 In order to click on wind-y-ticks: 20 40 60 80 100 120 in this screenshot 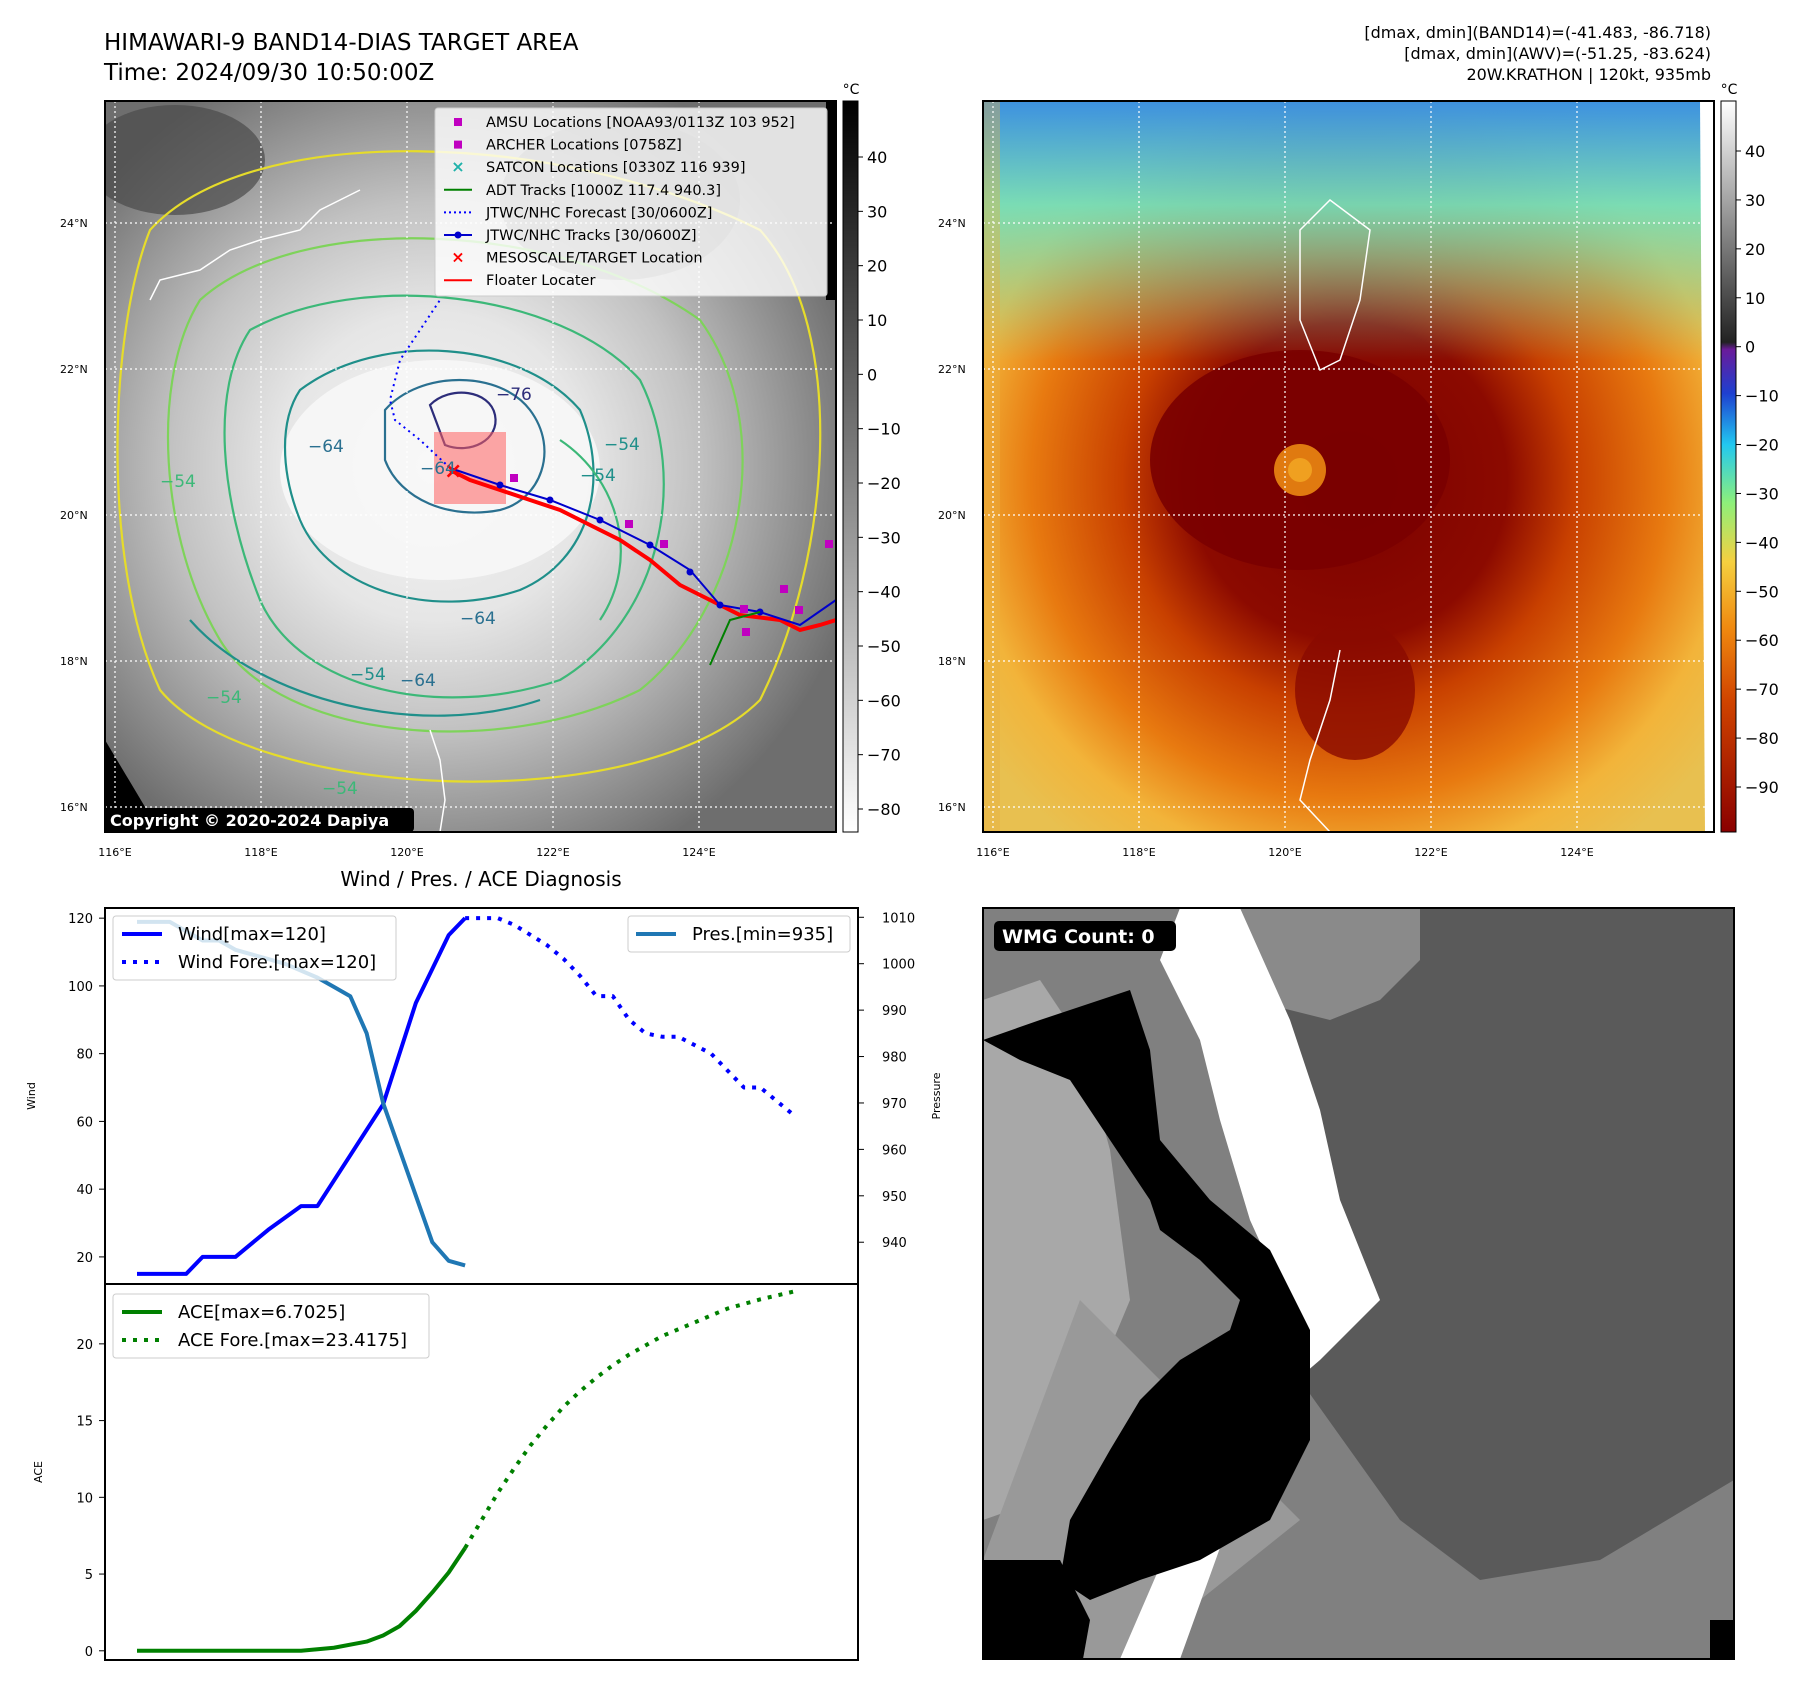, I will do `click(86, 1089)`.